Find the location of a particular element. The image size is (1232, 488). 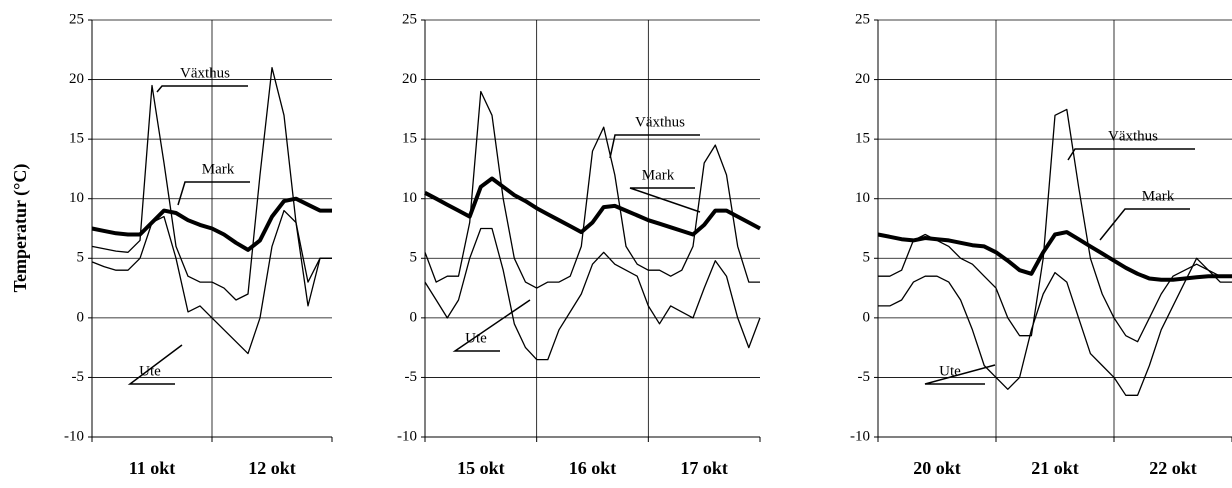

y-axis-label: Temperatur (°C) is located at coordinates (20, 228).